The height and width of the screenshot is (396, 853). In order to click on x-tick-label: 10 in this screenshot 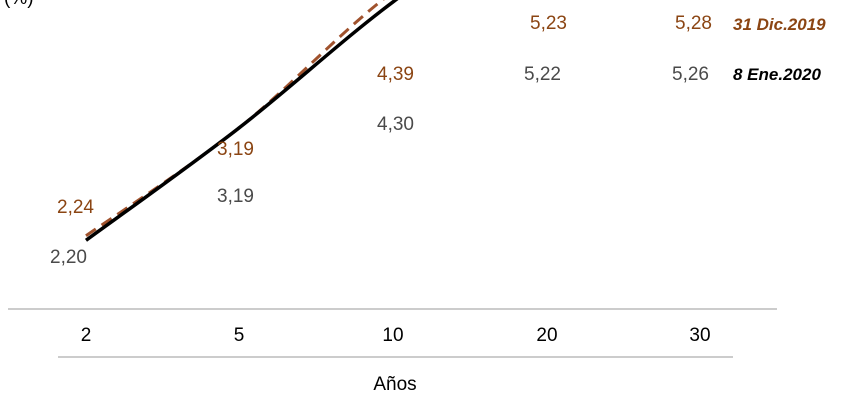, I will do `click(392, 335)`.